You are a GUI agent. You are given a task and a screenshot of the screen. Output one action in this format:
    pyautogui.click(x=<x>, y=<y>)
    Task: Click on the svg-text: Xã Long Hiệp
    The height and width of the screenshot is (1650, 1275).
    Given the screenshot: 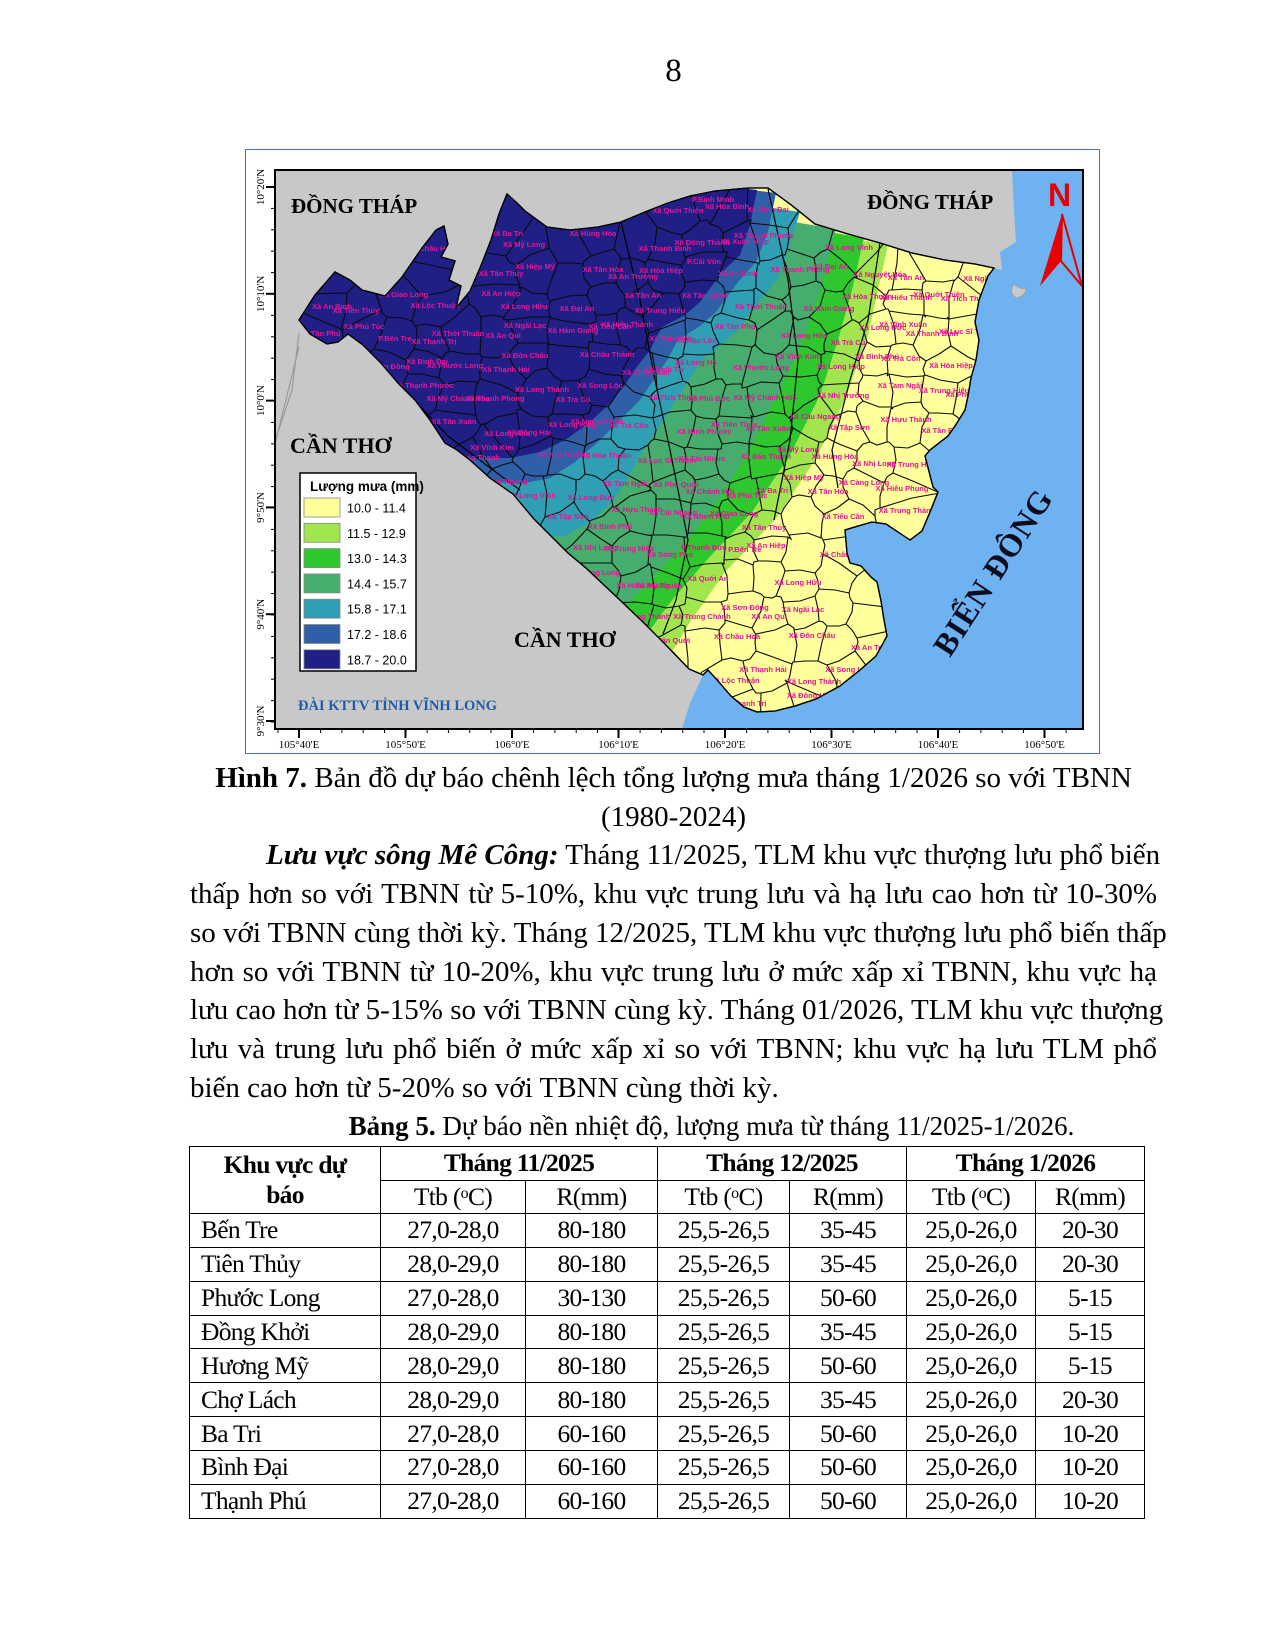 What is the action you would take?
    pyautogui.click(x=841, y=366)
    